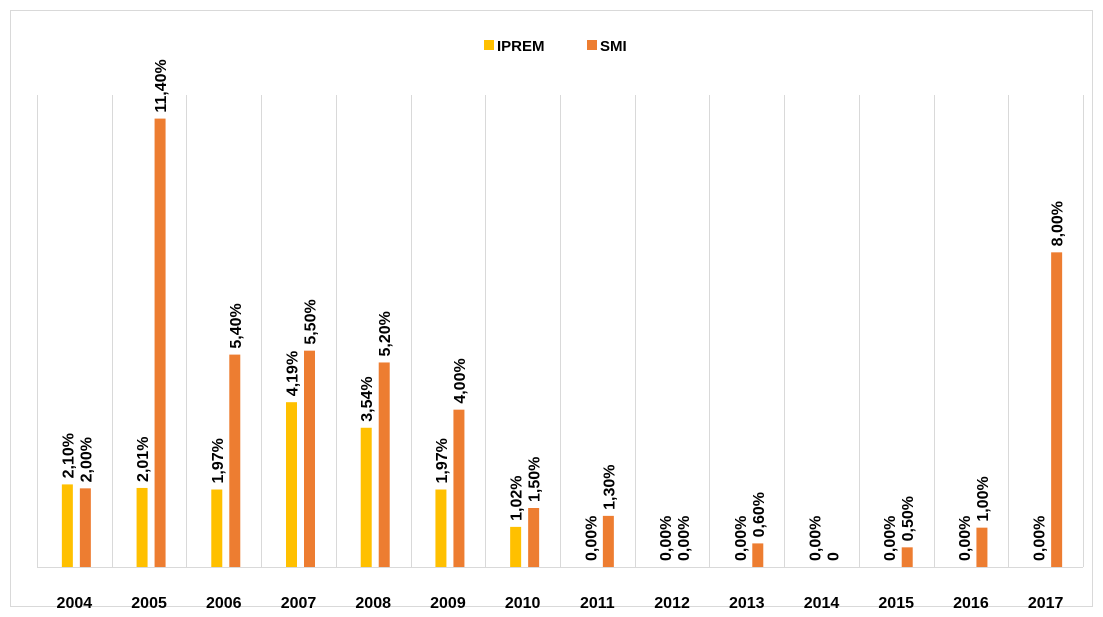 This screenshot has width=1103, height=617. What do you see at coordinates (373, 603) in the screenshot?
I see `x-tick-label: 2008` at bounding box center [373, 603].